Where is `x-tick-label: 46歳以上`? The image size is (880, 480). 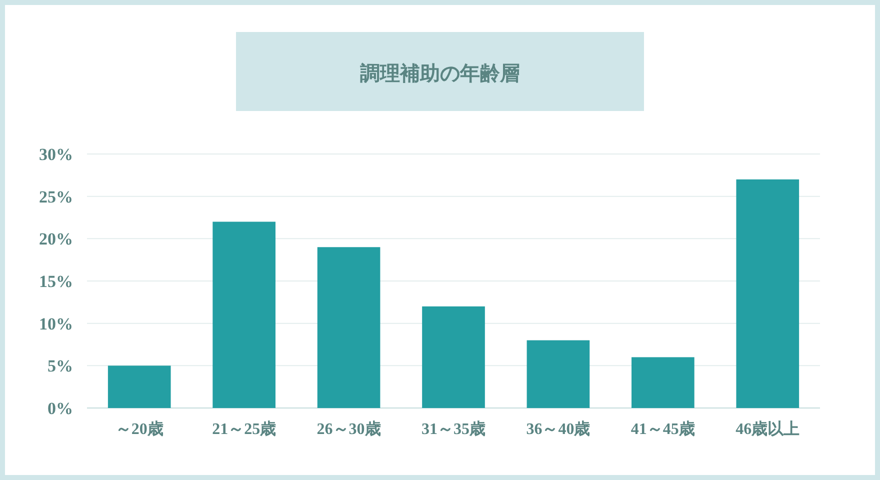 x-tick-label: 46歳以上 is located at coordinates (768, 429).